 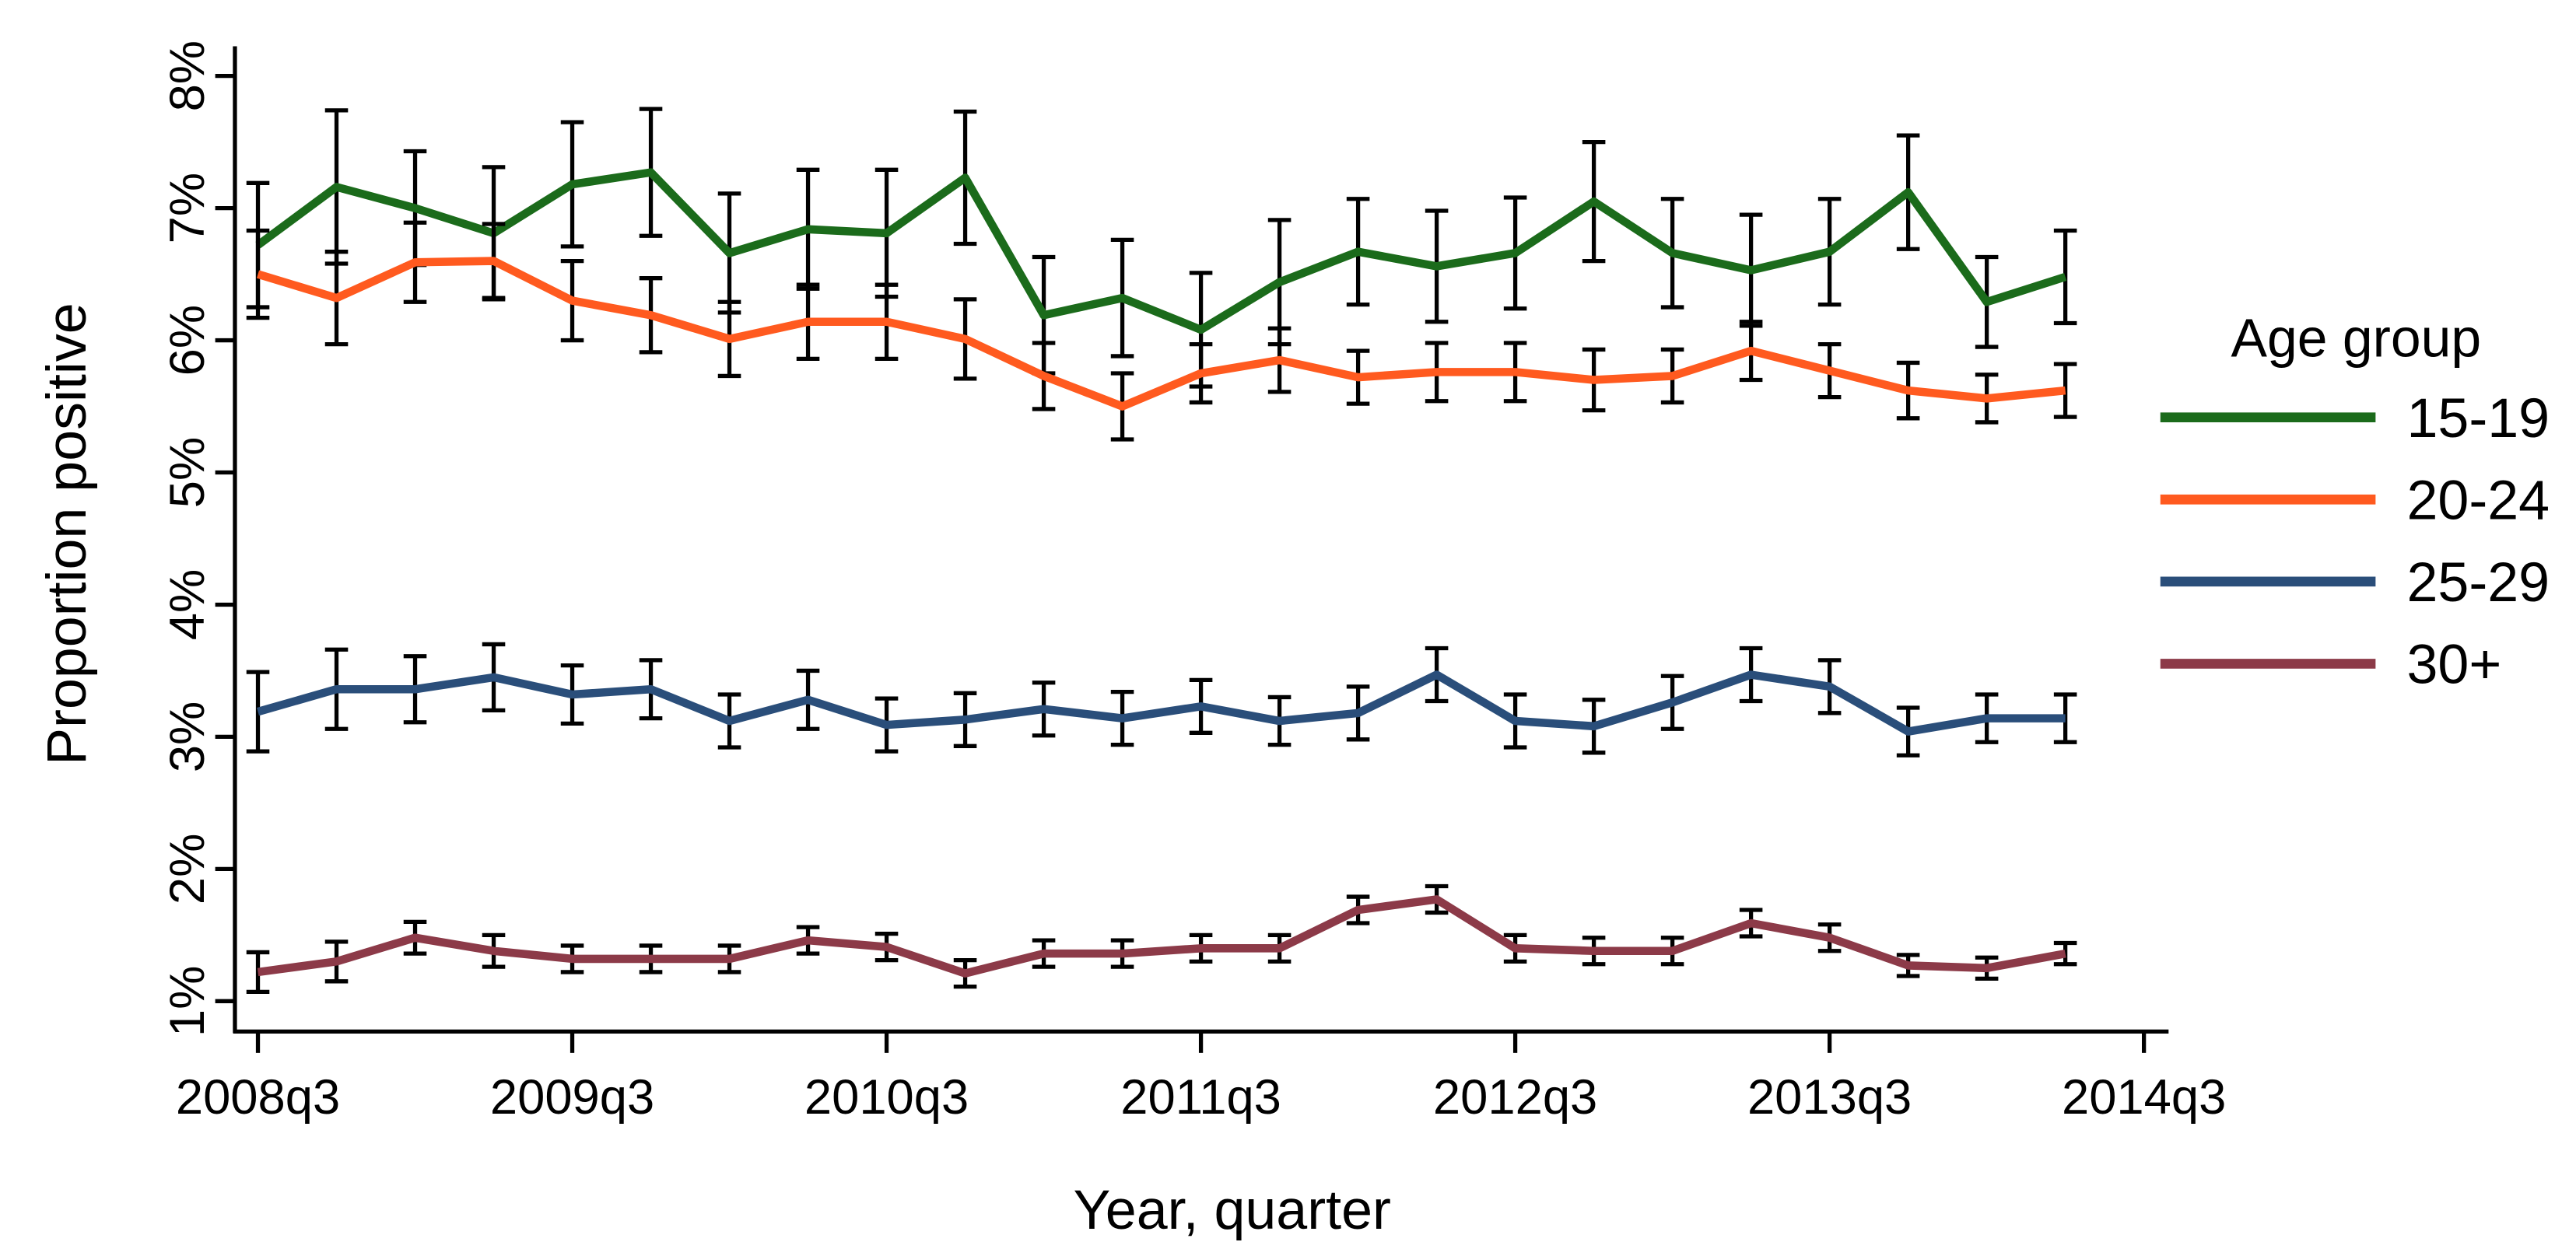 I want to click on x-tick-label: 2008q3, so click(x=258, y=1097).